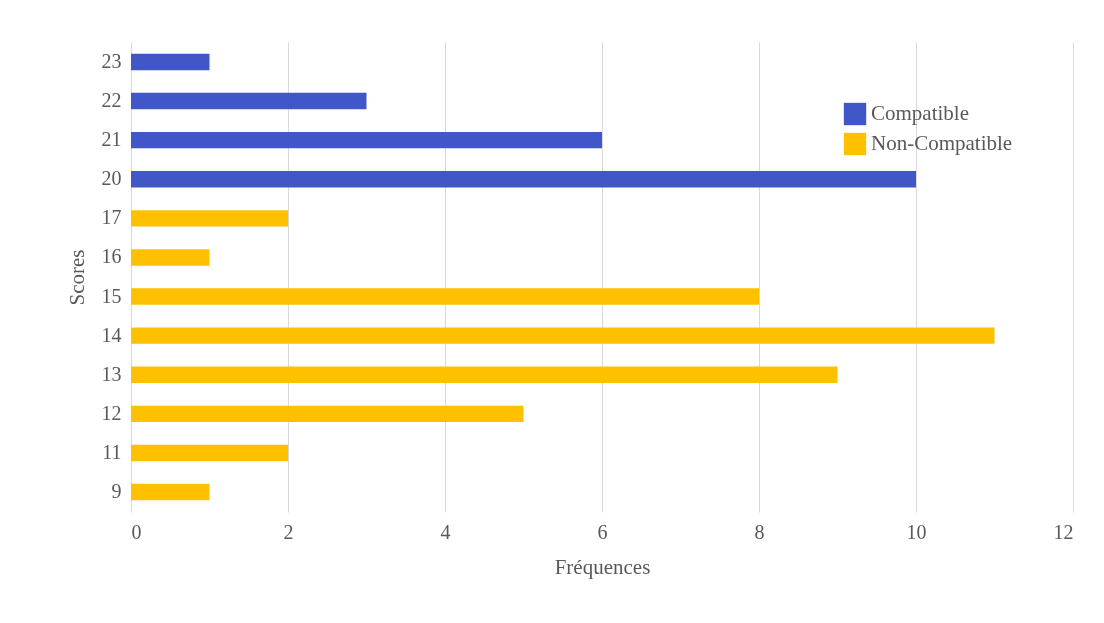 This screenshot has width=1104, height=623. What do you see at coordinates (111, 139) in the screenshot?
I see `y-tick-label: 21` at bounding box center [111, 139].